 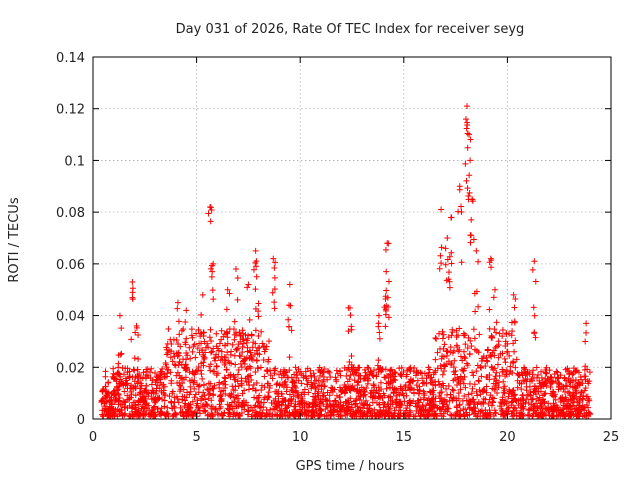 I want to click on y-tick-label: 0.14, so click(x=70, y=58).